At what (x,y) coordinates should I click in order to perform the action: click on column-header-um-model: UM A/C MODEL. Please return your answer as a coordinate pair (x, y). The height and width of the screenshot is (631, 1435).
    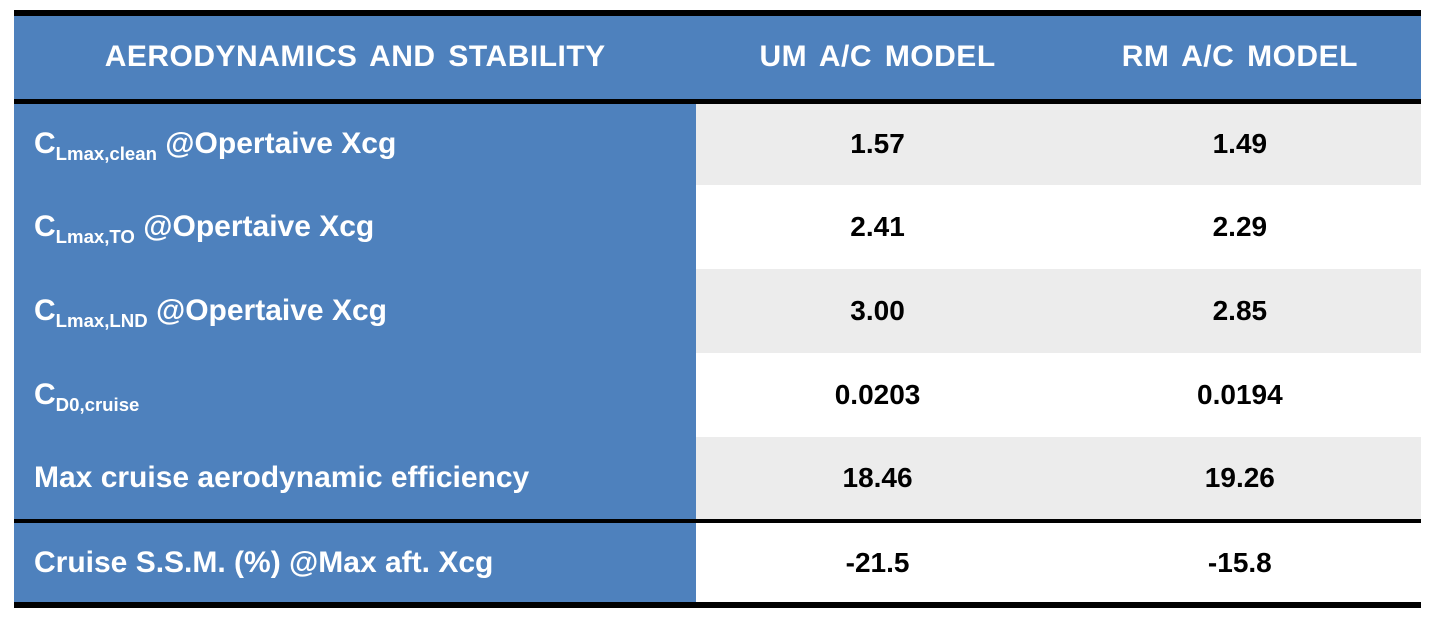
    Looking at the image, I should click on (877, 57).